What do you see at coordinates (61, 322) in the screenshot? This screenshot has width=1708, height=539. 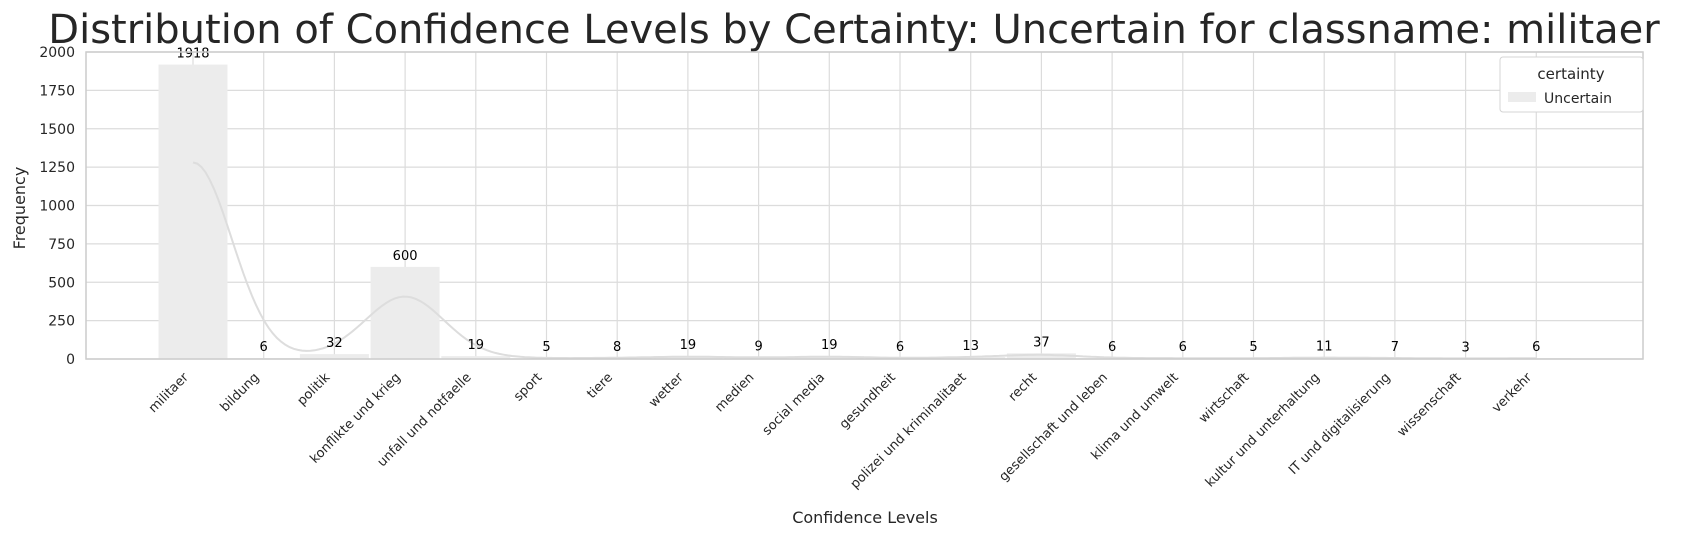 I see `y-tick-label: 250` at bounding box center [61, 322].